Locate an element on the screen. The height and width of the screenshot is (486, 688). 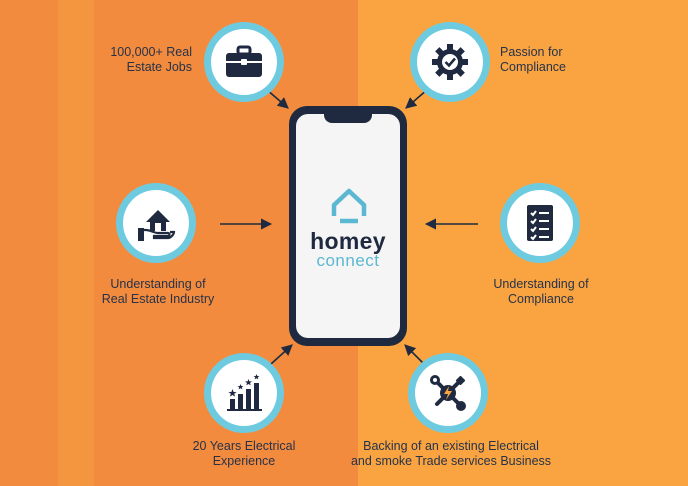
feature-circle-electrical-experience is located at coordinates (244, 393).